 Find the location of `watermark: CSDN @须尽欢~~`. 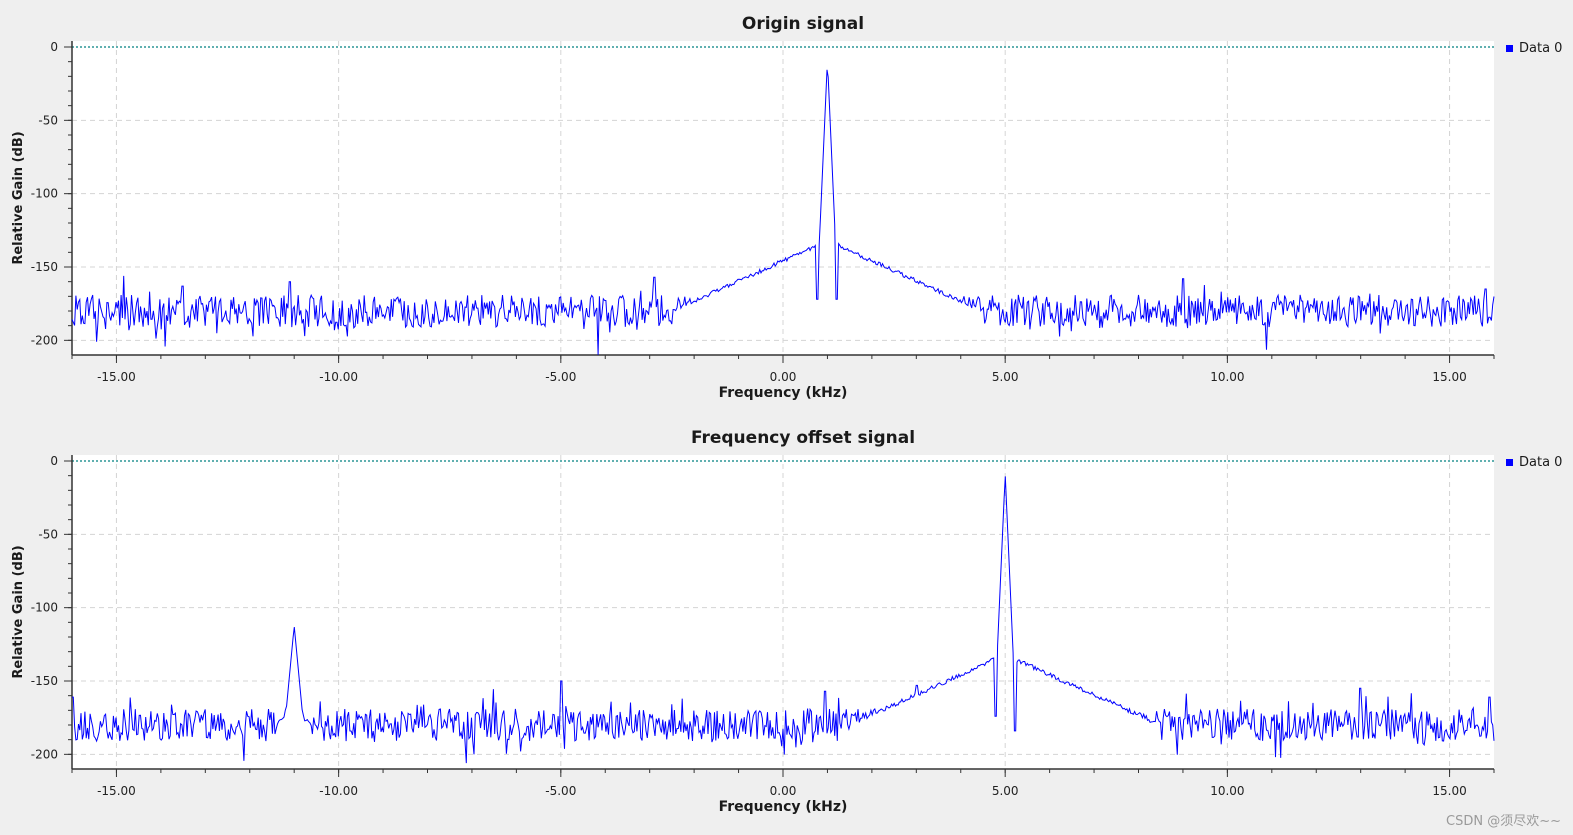

watermark: CSDN @须尽欢~~ is located at coordinates (1503, 821).